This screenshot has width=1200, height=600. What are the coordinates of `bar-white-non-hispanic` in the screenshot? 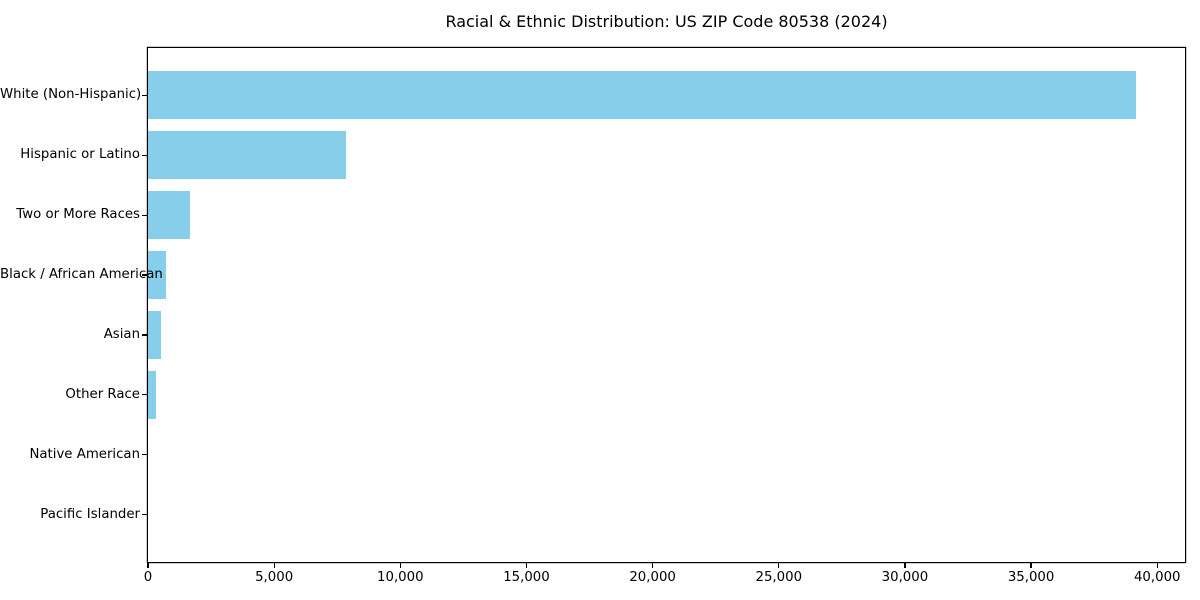 It's located at (642, 95).